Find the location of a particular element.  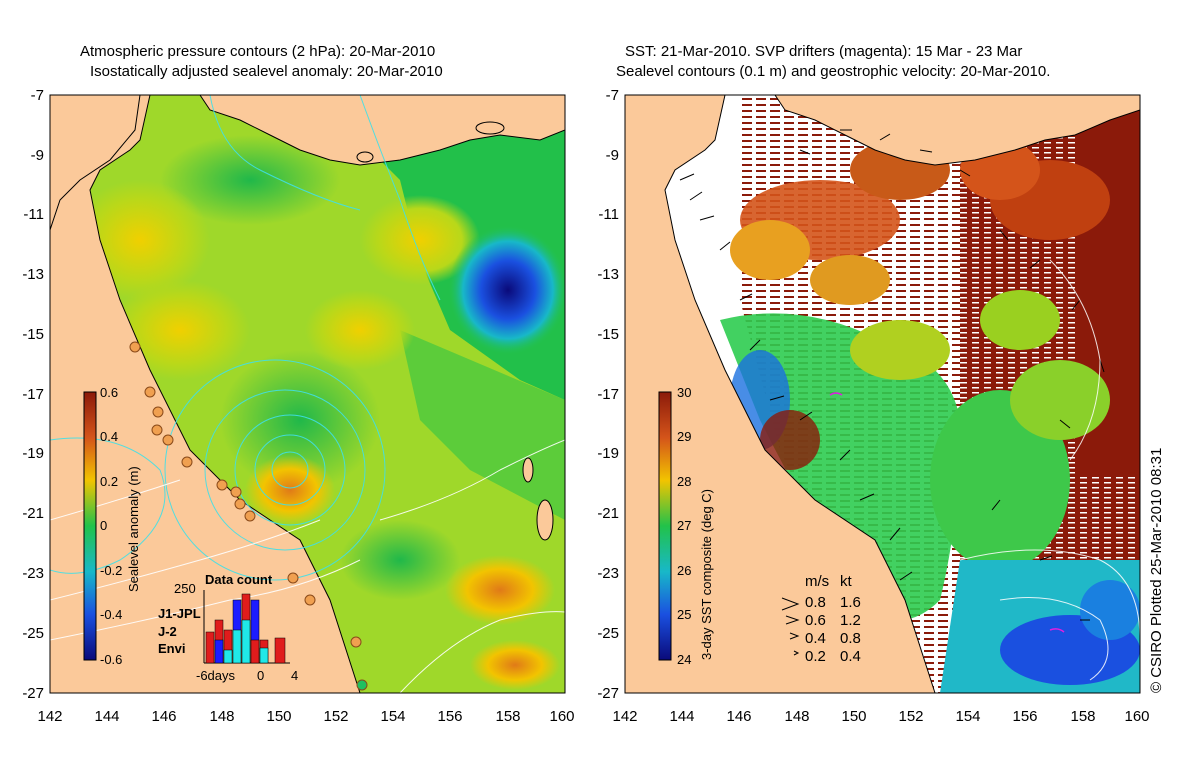

data-count-xlabel: 0 is located at coordinates (260, 675).